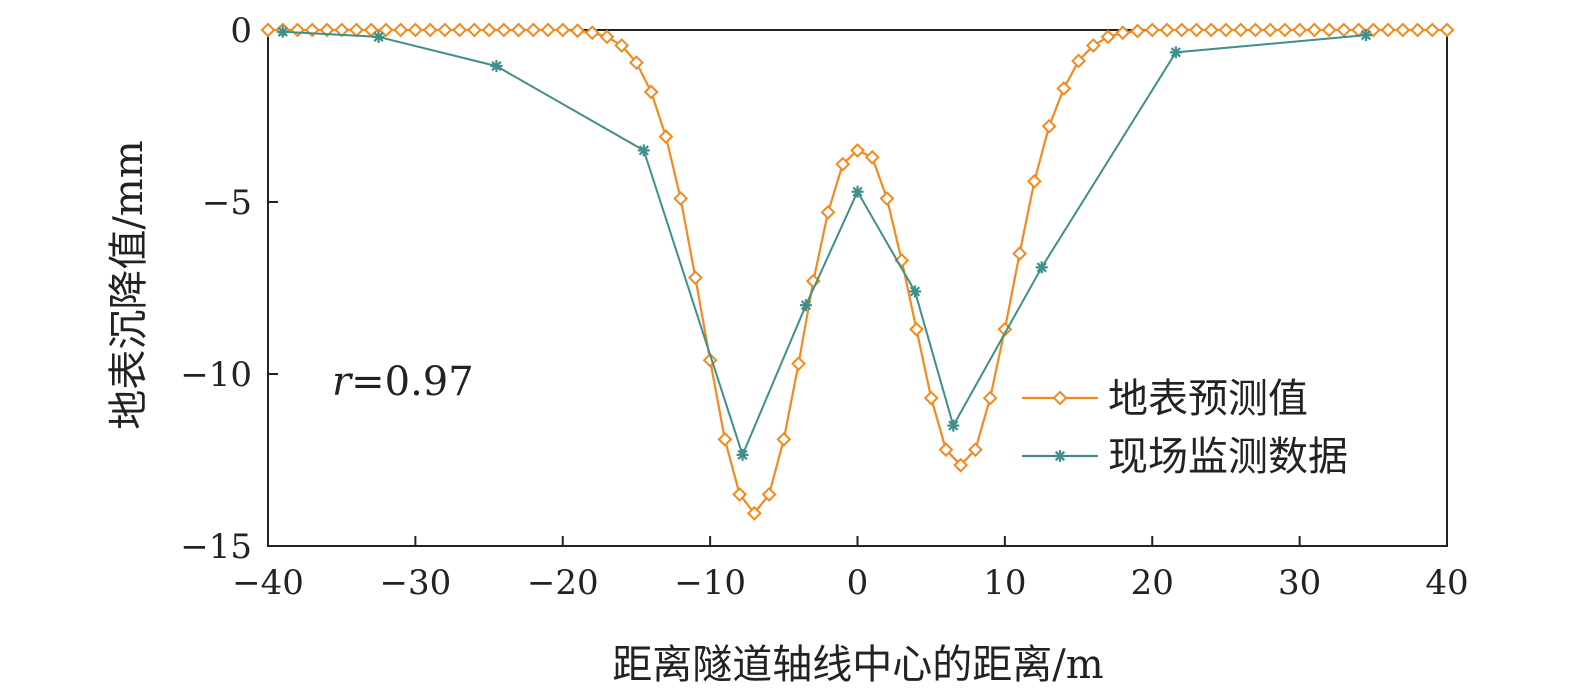 The width and height of the screenshot is (1575, 700). Describe the element at coordinates (1228, 457) in the screenshot. I see `legend-label: 现场监测数据` at that location.